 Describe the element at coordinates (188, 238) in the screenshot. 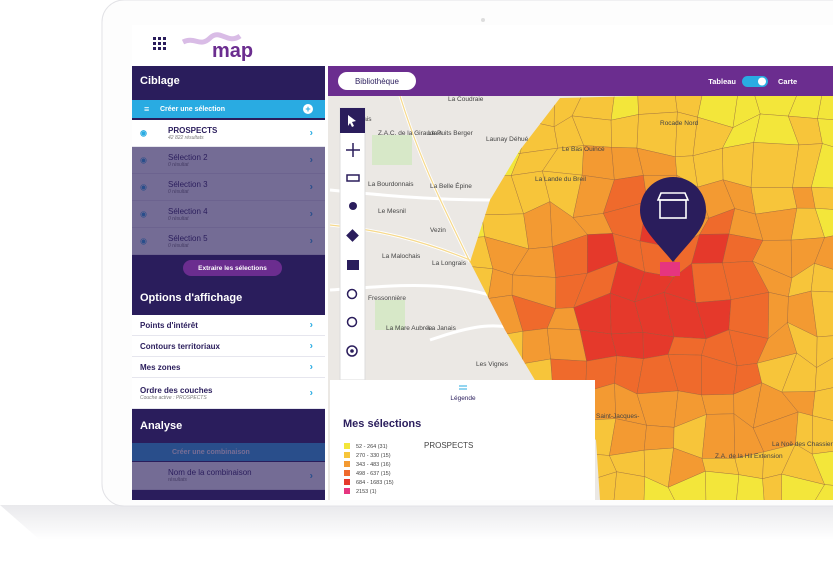

I see `selection-name: Sélection 5` at that location.